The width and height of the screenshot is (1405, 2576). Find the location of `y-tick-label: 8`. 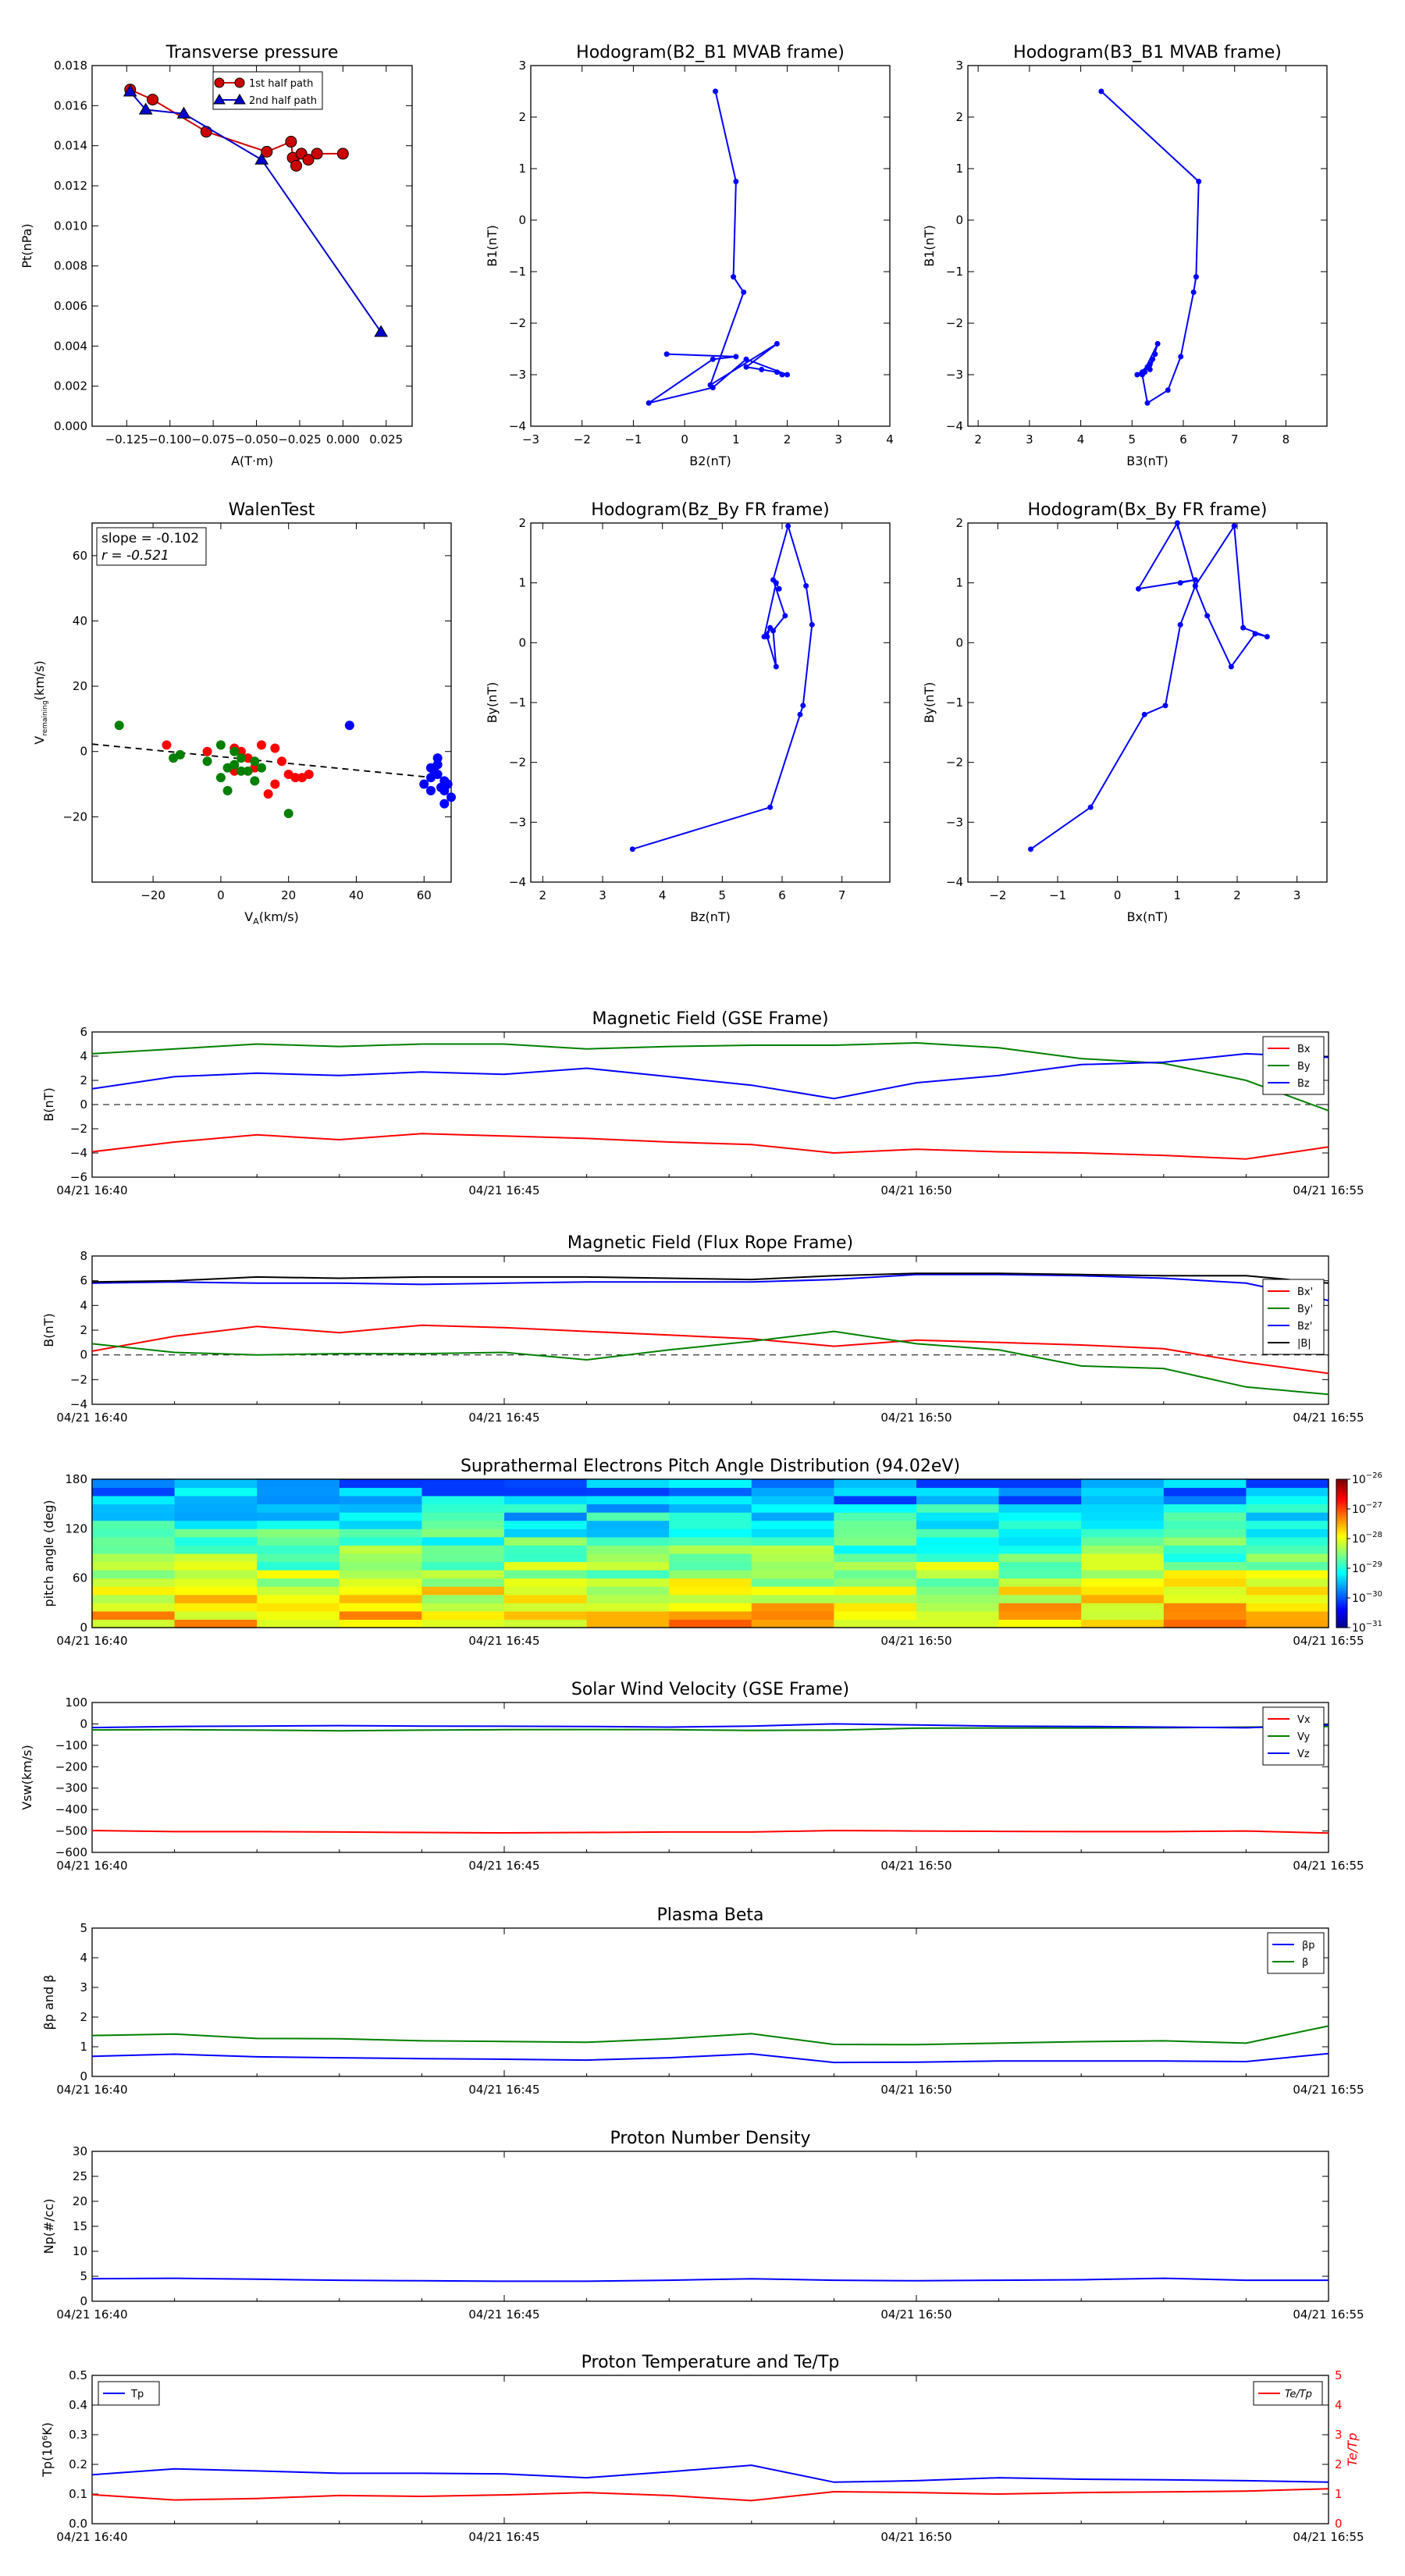

y-tick-label: 8 is located at coordinates (84, 1256).